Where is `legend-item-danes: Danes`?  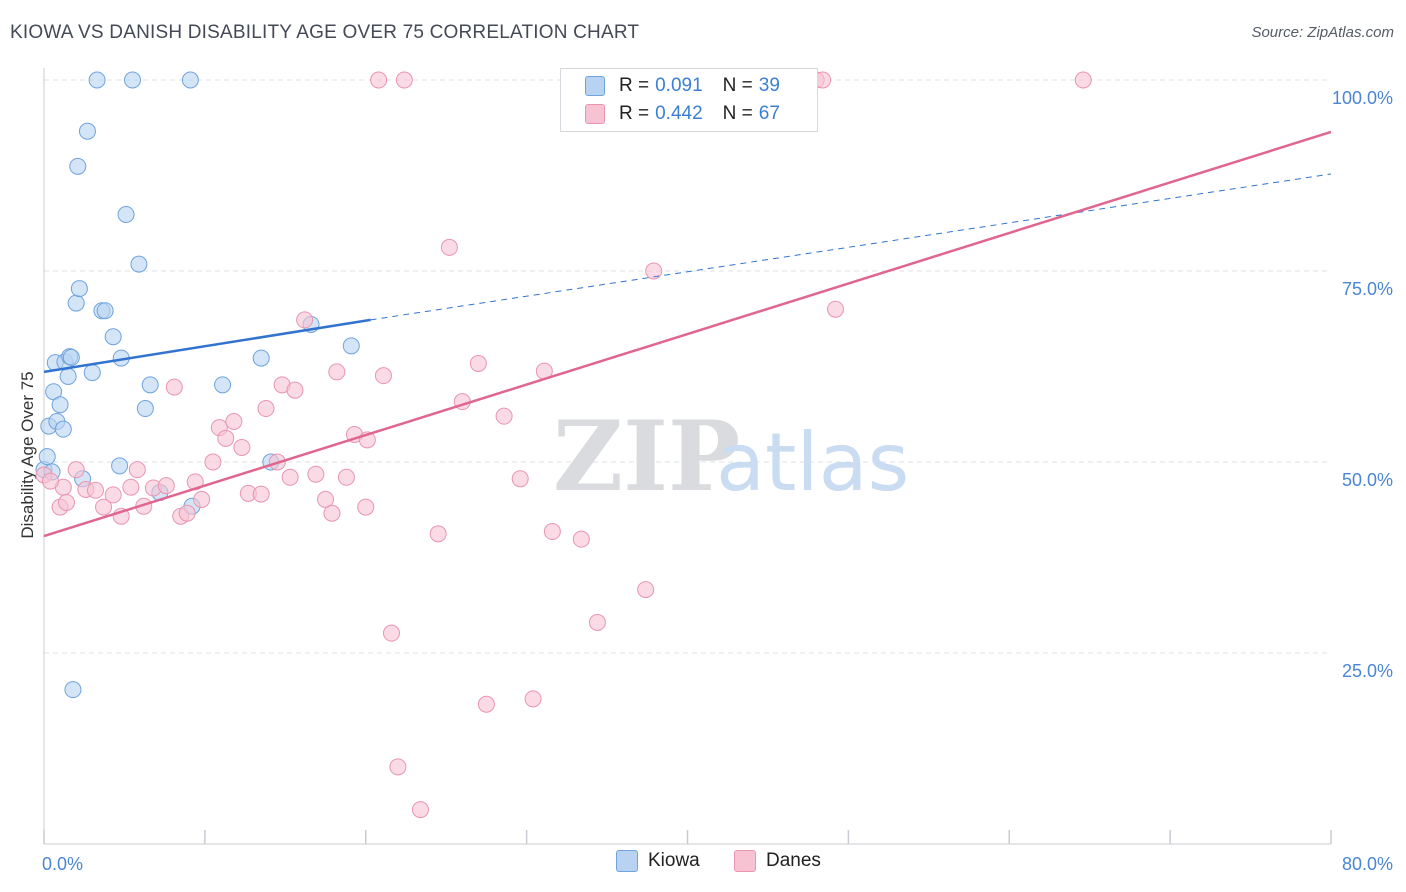
legend-item-danes: Danes is located at coordinates (777, 861).